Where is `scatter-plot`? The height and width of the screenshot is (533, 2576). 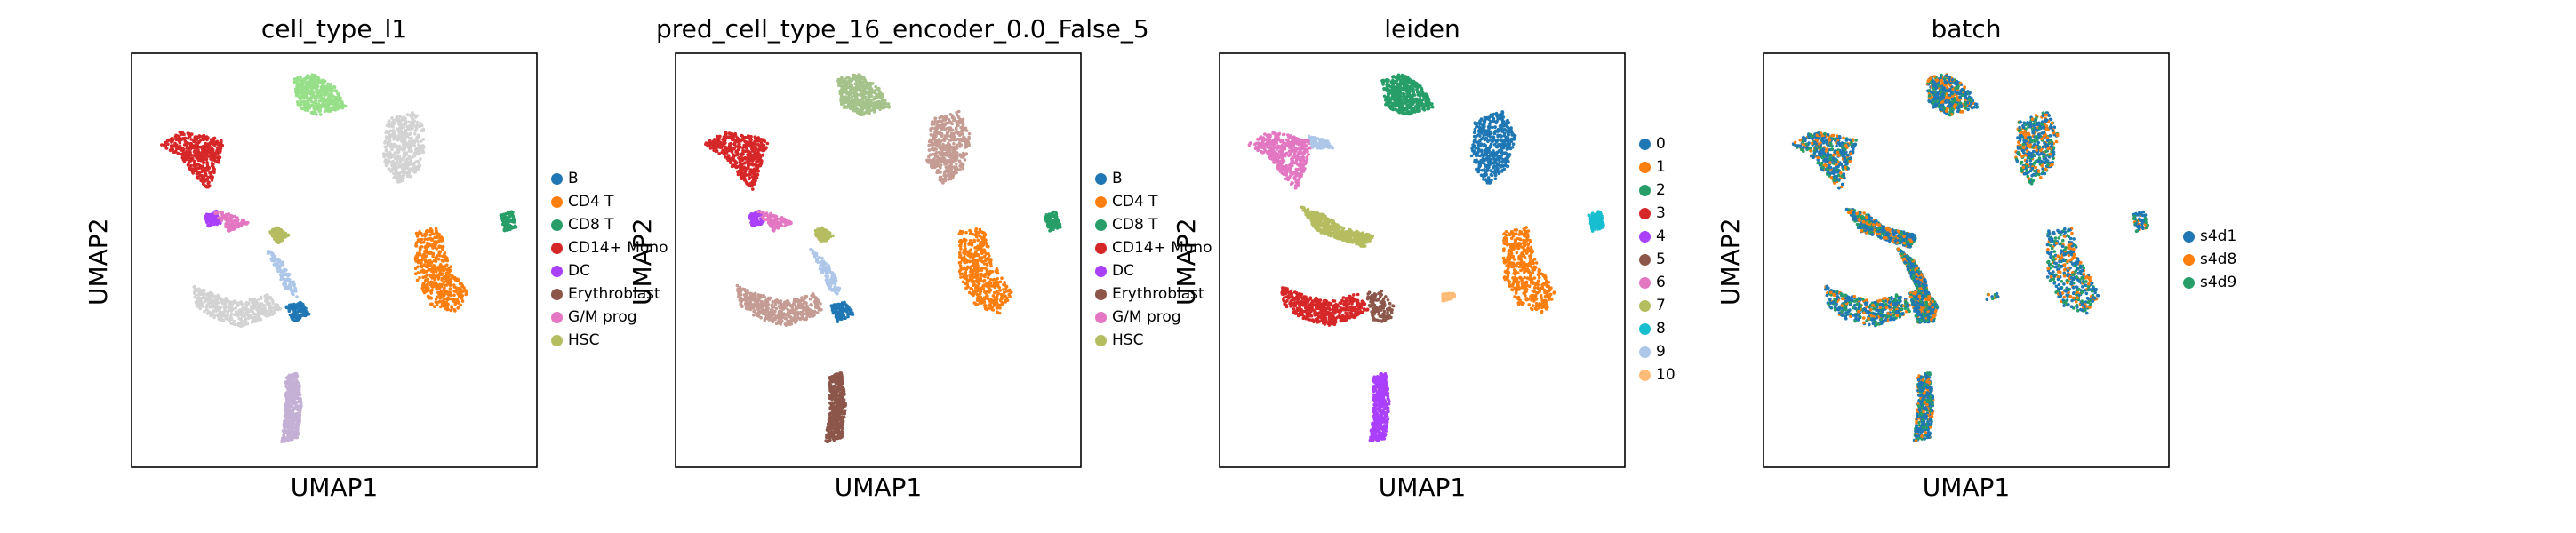 scatter-plot is located at coordinates (878, 260).